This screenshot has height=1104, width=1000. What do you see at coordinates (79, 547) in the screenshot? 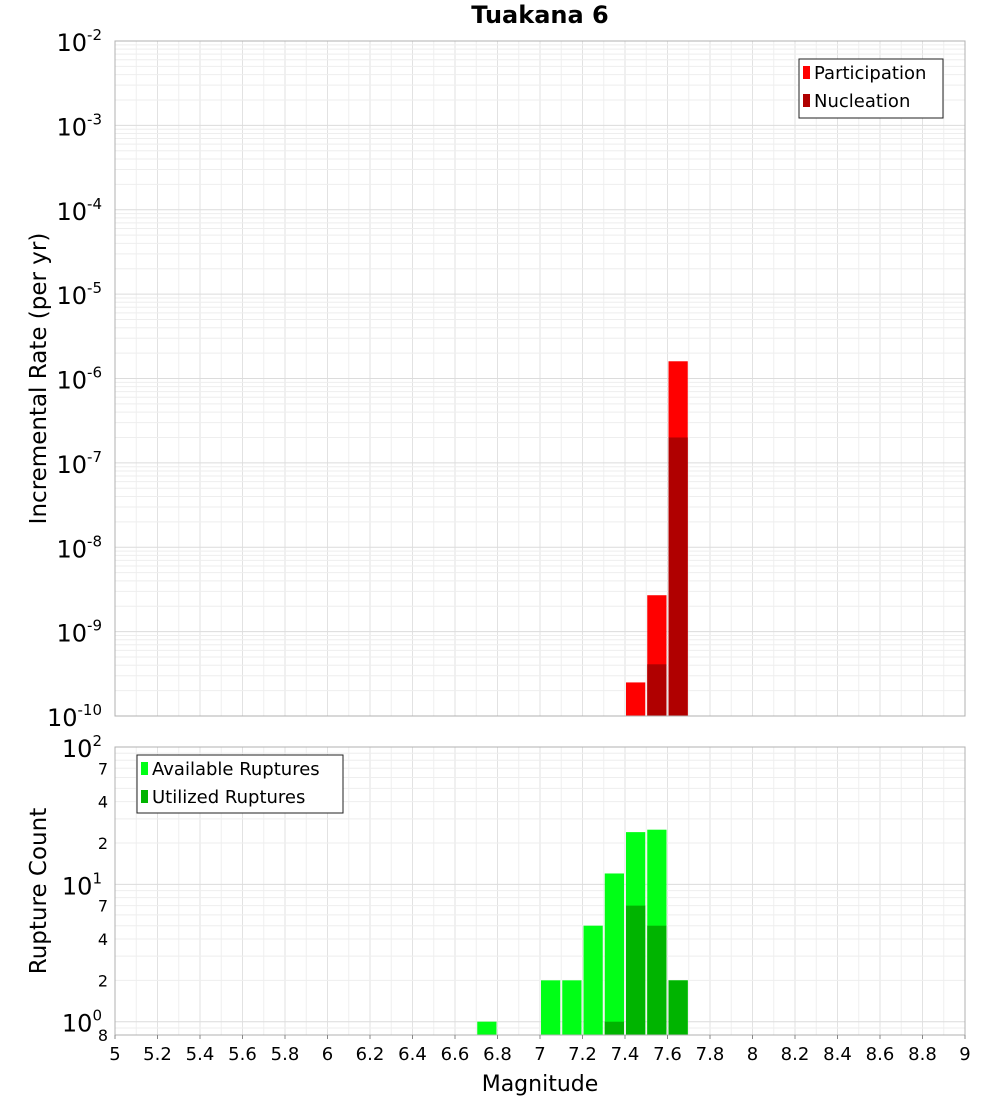
I see `y-tick-label: 10⁻⁸` at bounding box center [79, 547].